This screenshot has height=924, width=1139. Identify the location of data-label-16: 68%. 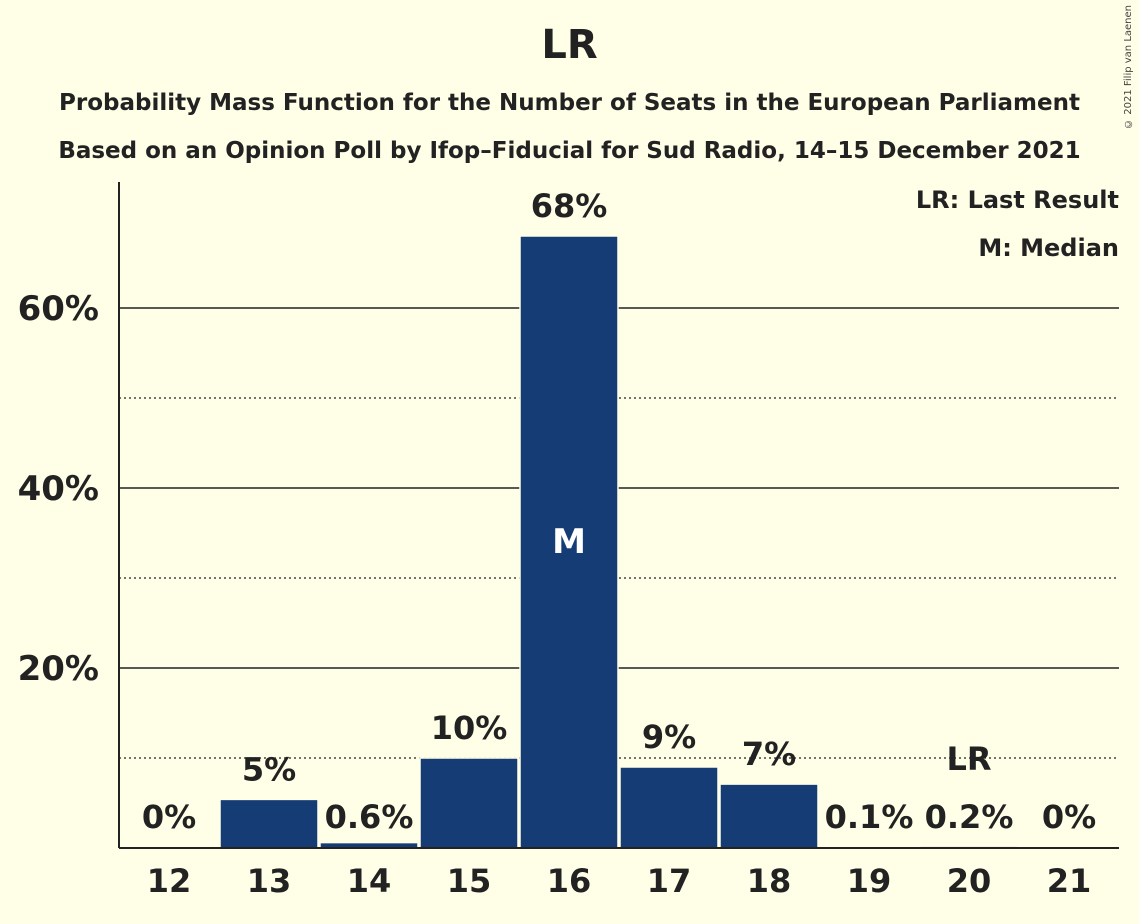
(569, 206).